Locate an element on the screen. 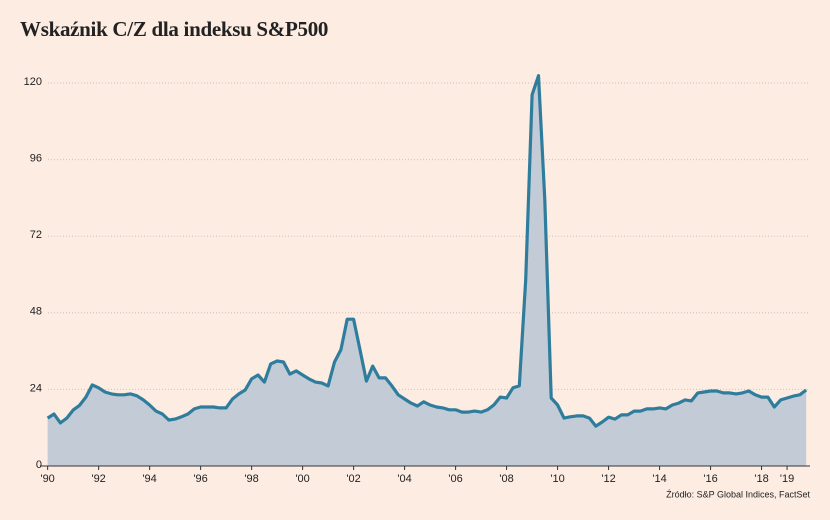 The image size is (830, 520). y-tick-label: 72 is located at coordinates (36, 235).